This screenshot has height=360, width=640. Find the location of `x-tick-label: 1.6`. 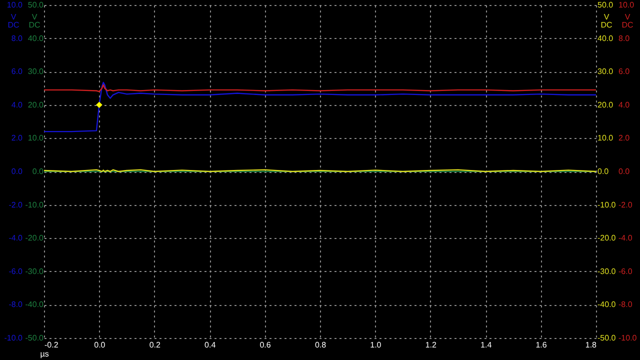

x-tick-label: 1.6 is located at coordinates (542, 345).